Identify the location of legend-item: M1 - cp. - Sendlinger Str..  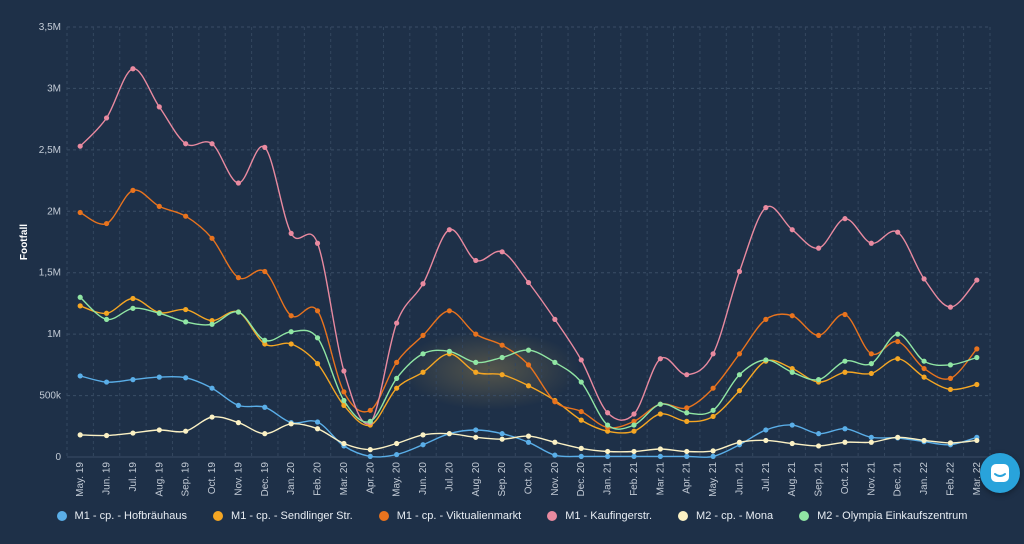
(283, 516).